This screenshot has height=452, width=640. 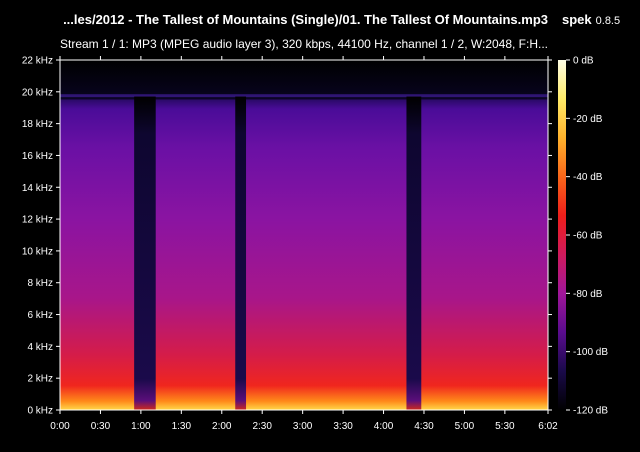 I want to click on x-tick-label: 4:00, so click(x=384, y=426).